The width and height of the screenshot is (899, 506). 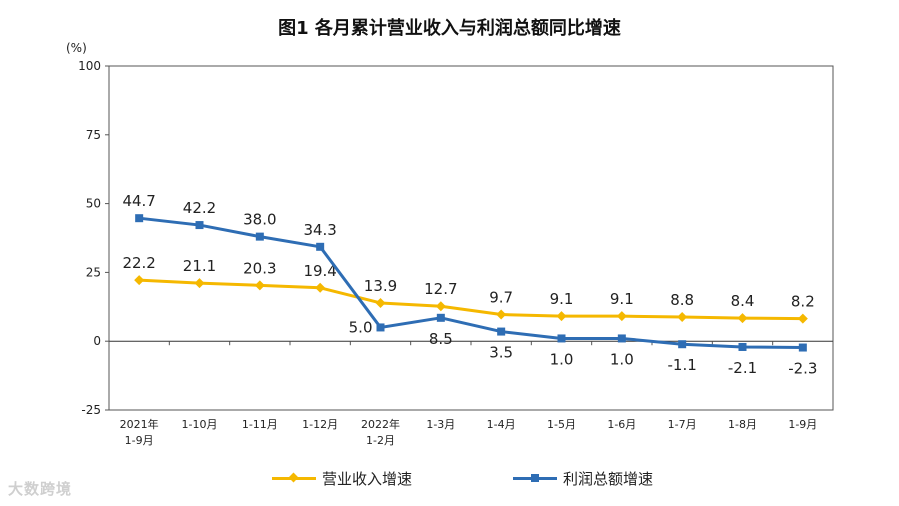 I want to click on data-label: 44.7, so click(x=138, y=201).